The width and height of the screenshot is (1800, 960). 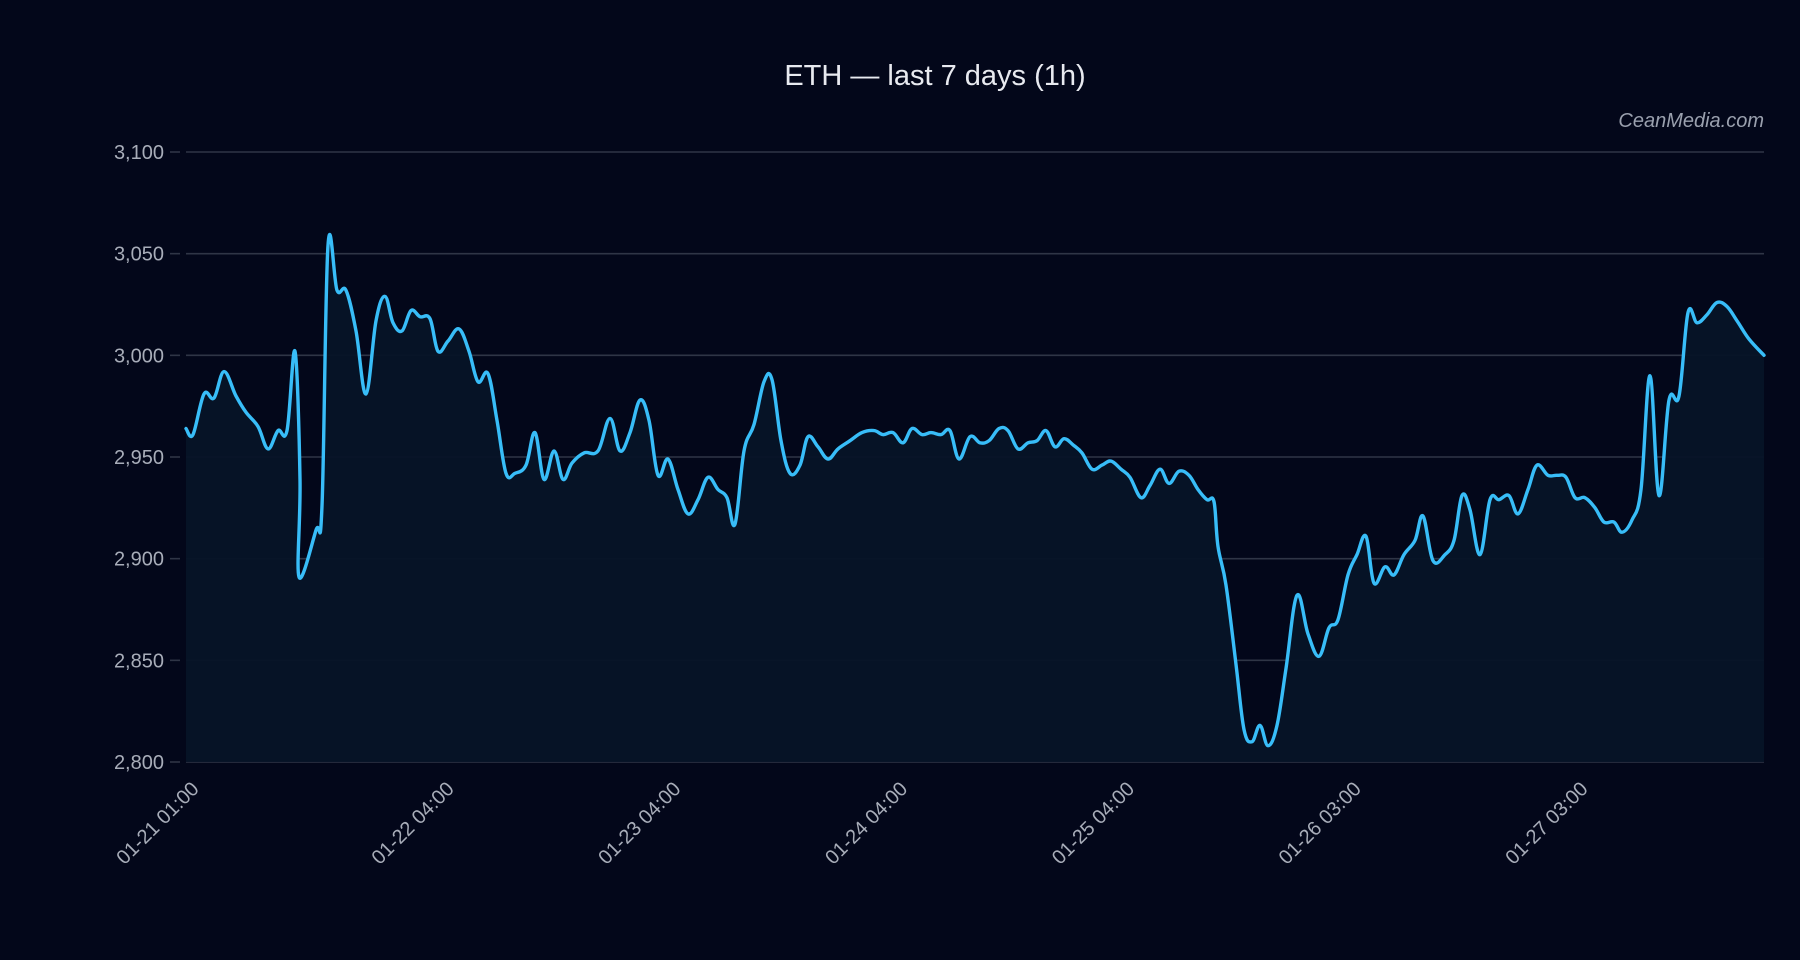 What do you see at coordinates (139, 560) in the screenshot?
I see `y-tick-label: 2,900` at bounding box center [139, 560].